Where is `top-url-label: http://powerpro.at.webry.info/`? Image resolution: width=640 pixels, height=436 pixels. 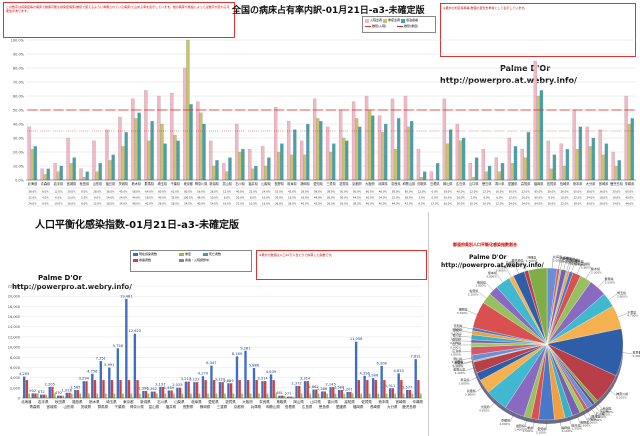 top-url-label: http://powerpro.at.webry.info/ is located at coordinates (508, 80).